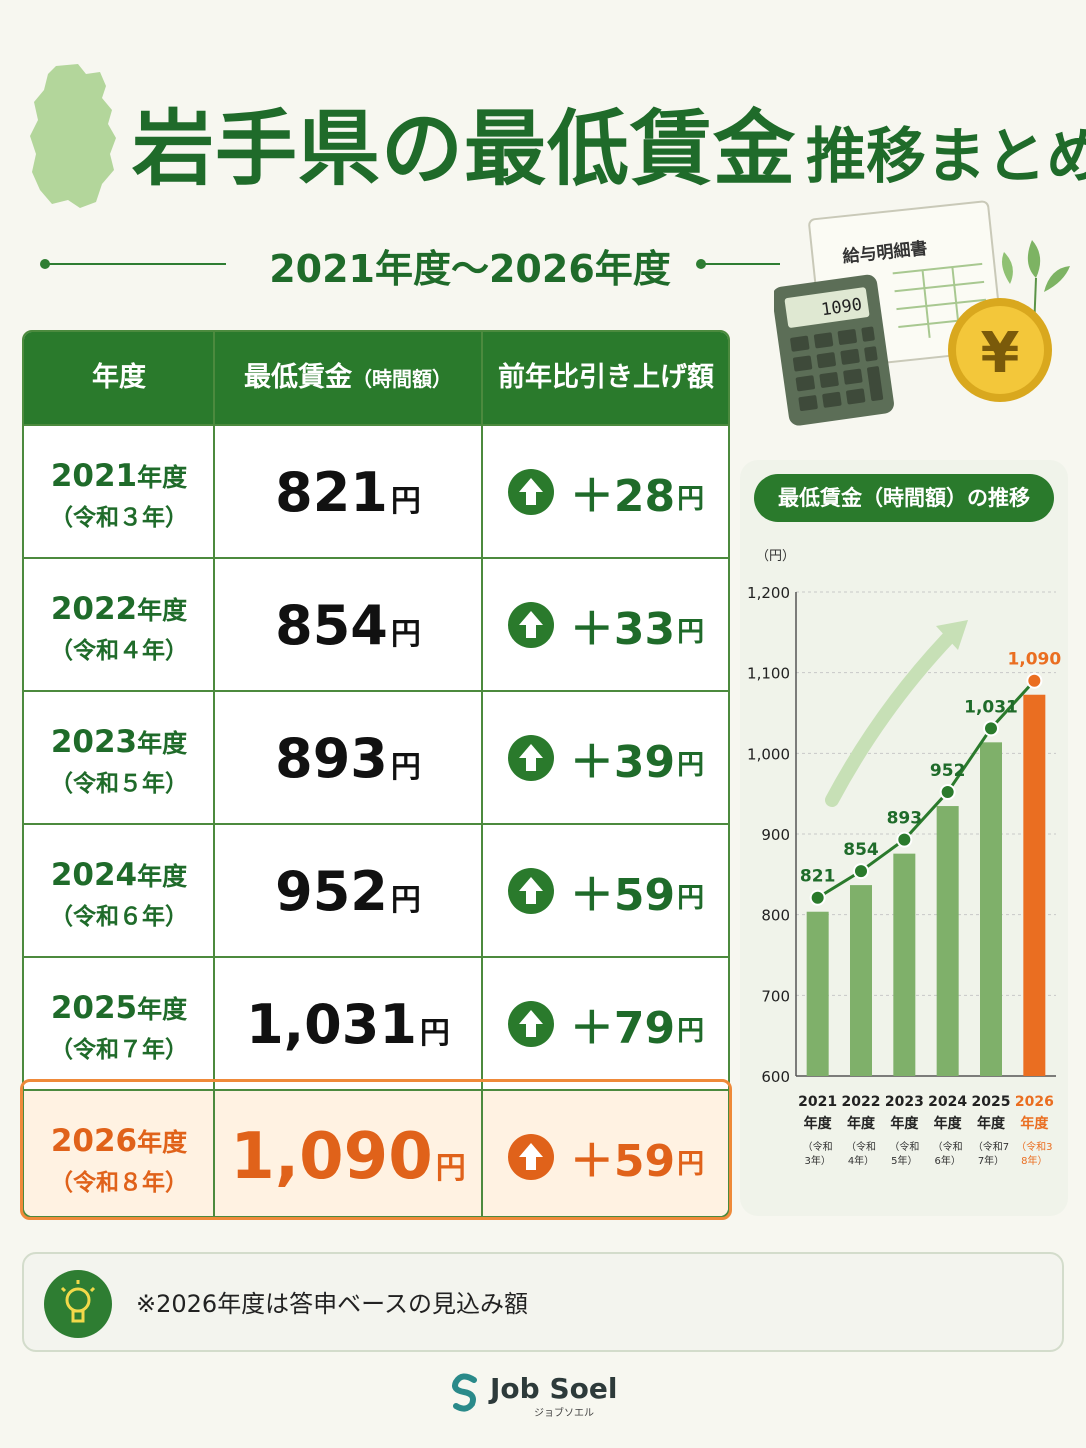 Image resolution: width=1086 pixels, height=1448 pixels. Describe the element at coordinates (622, 496) in the screenshot. I see `row-increase-value: ＋28` at that location.